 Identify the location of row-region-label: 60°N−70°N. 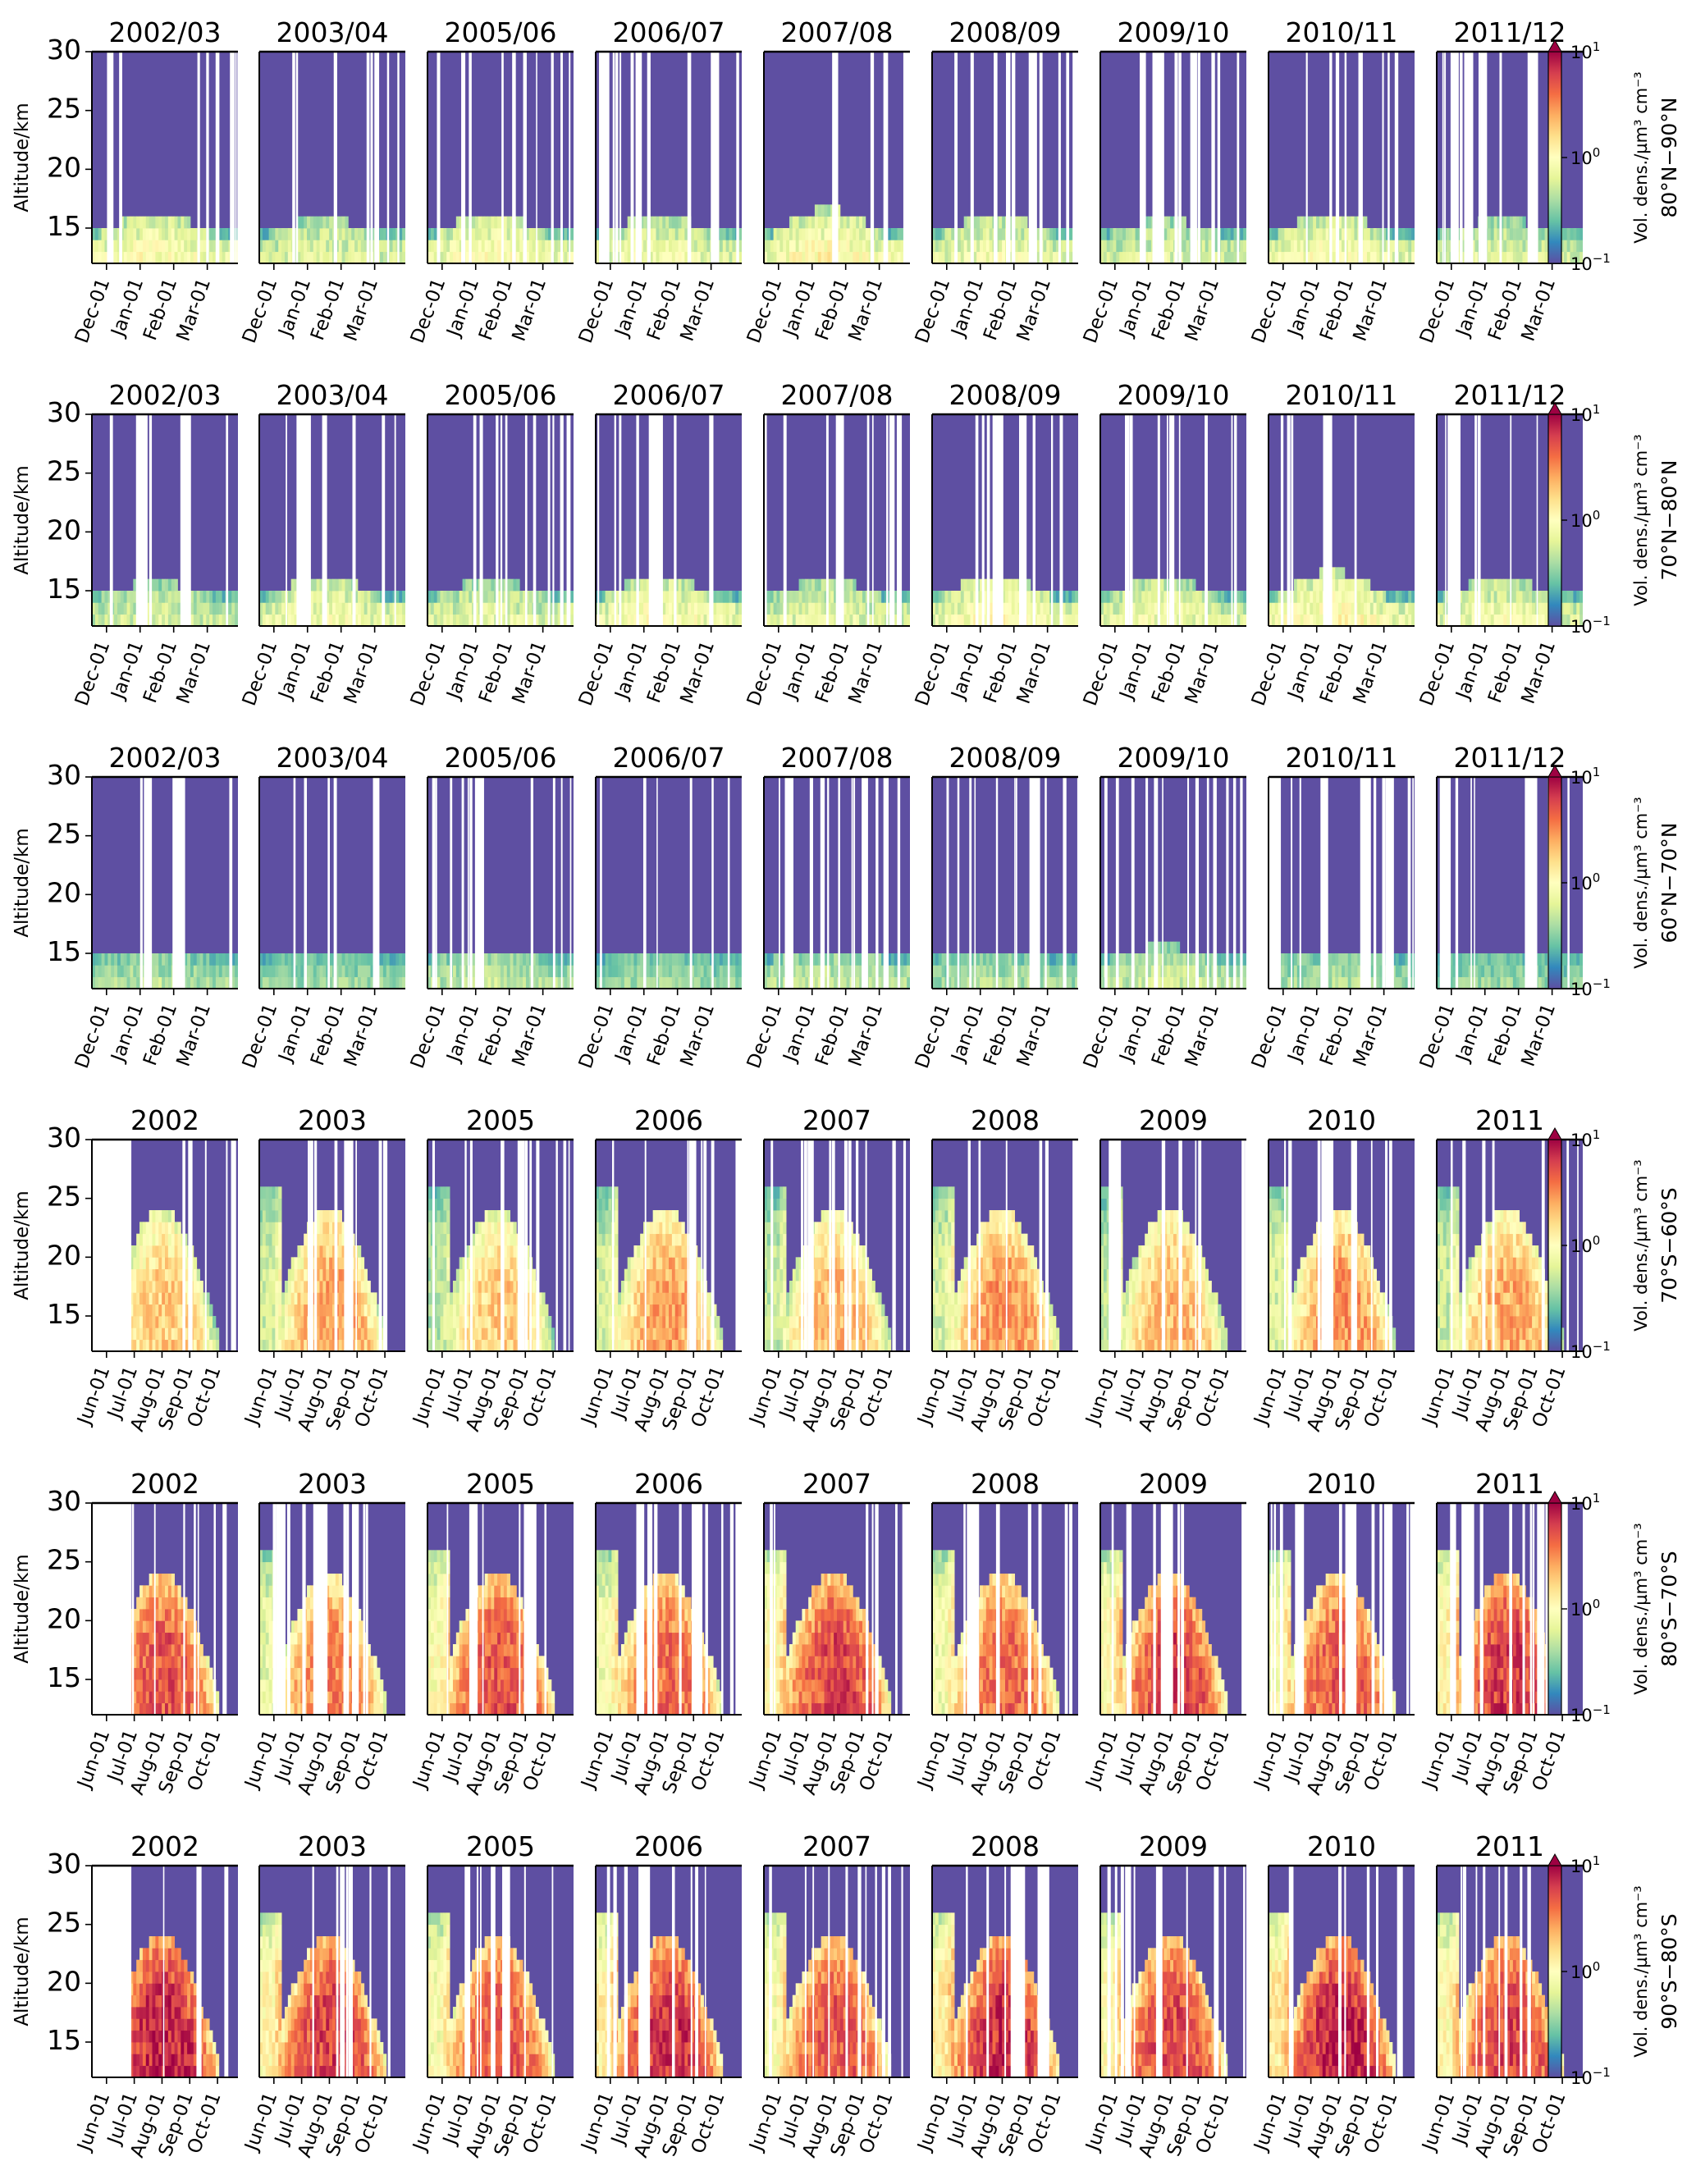
(1669, 884).